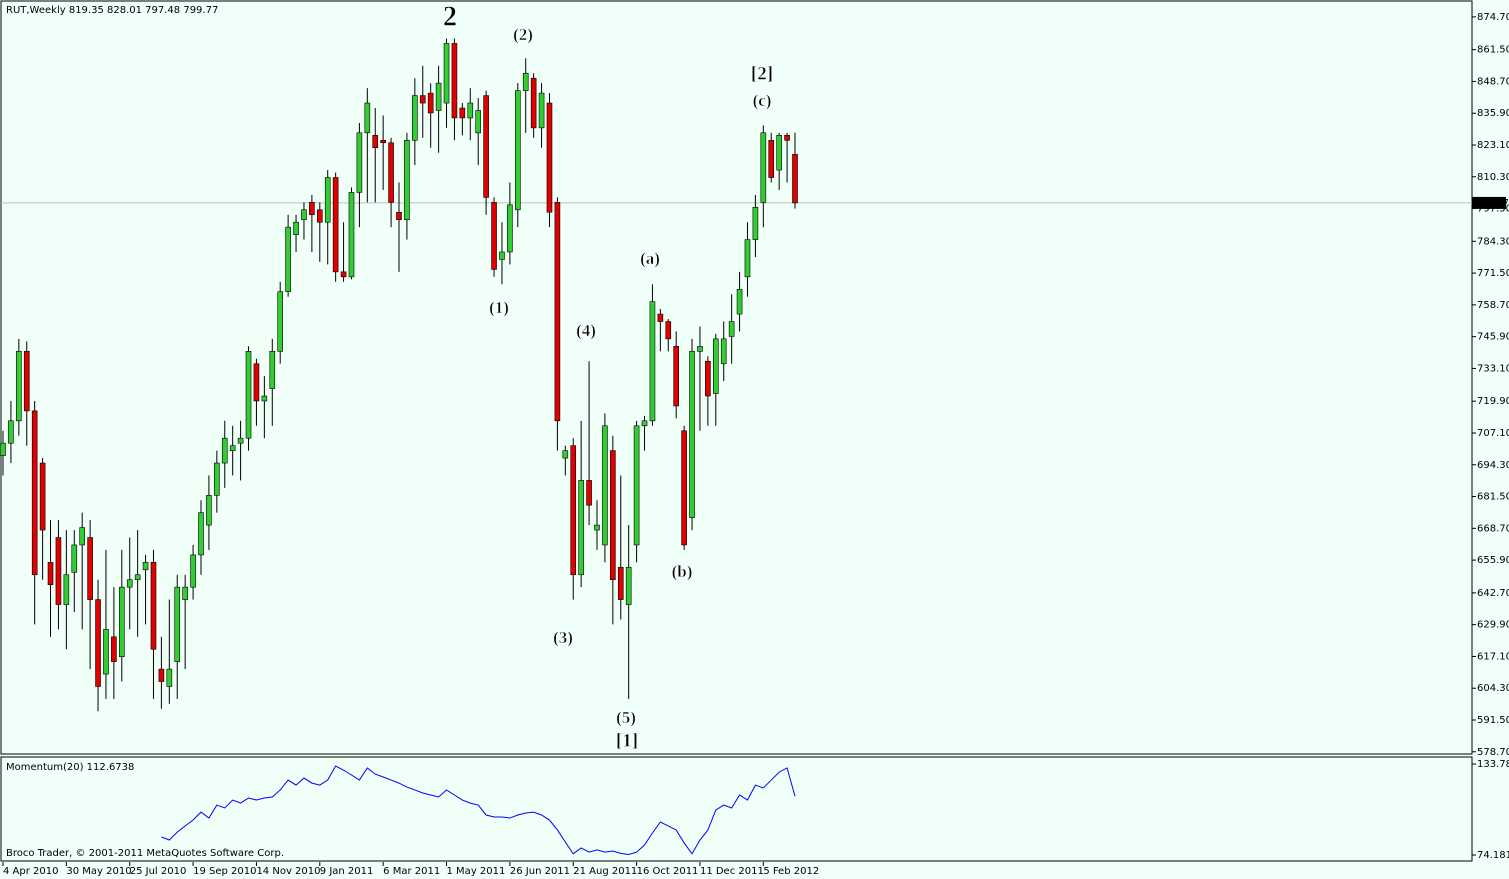  I want to click on y-tick-label: 668.70, so click(1493, 528).